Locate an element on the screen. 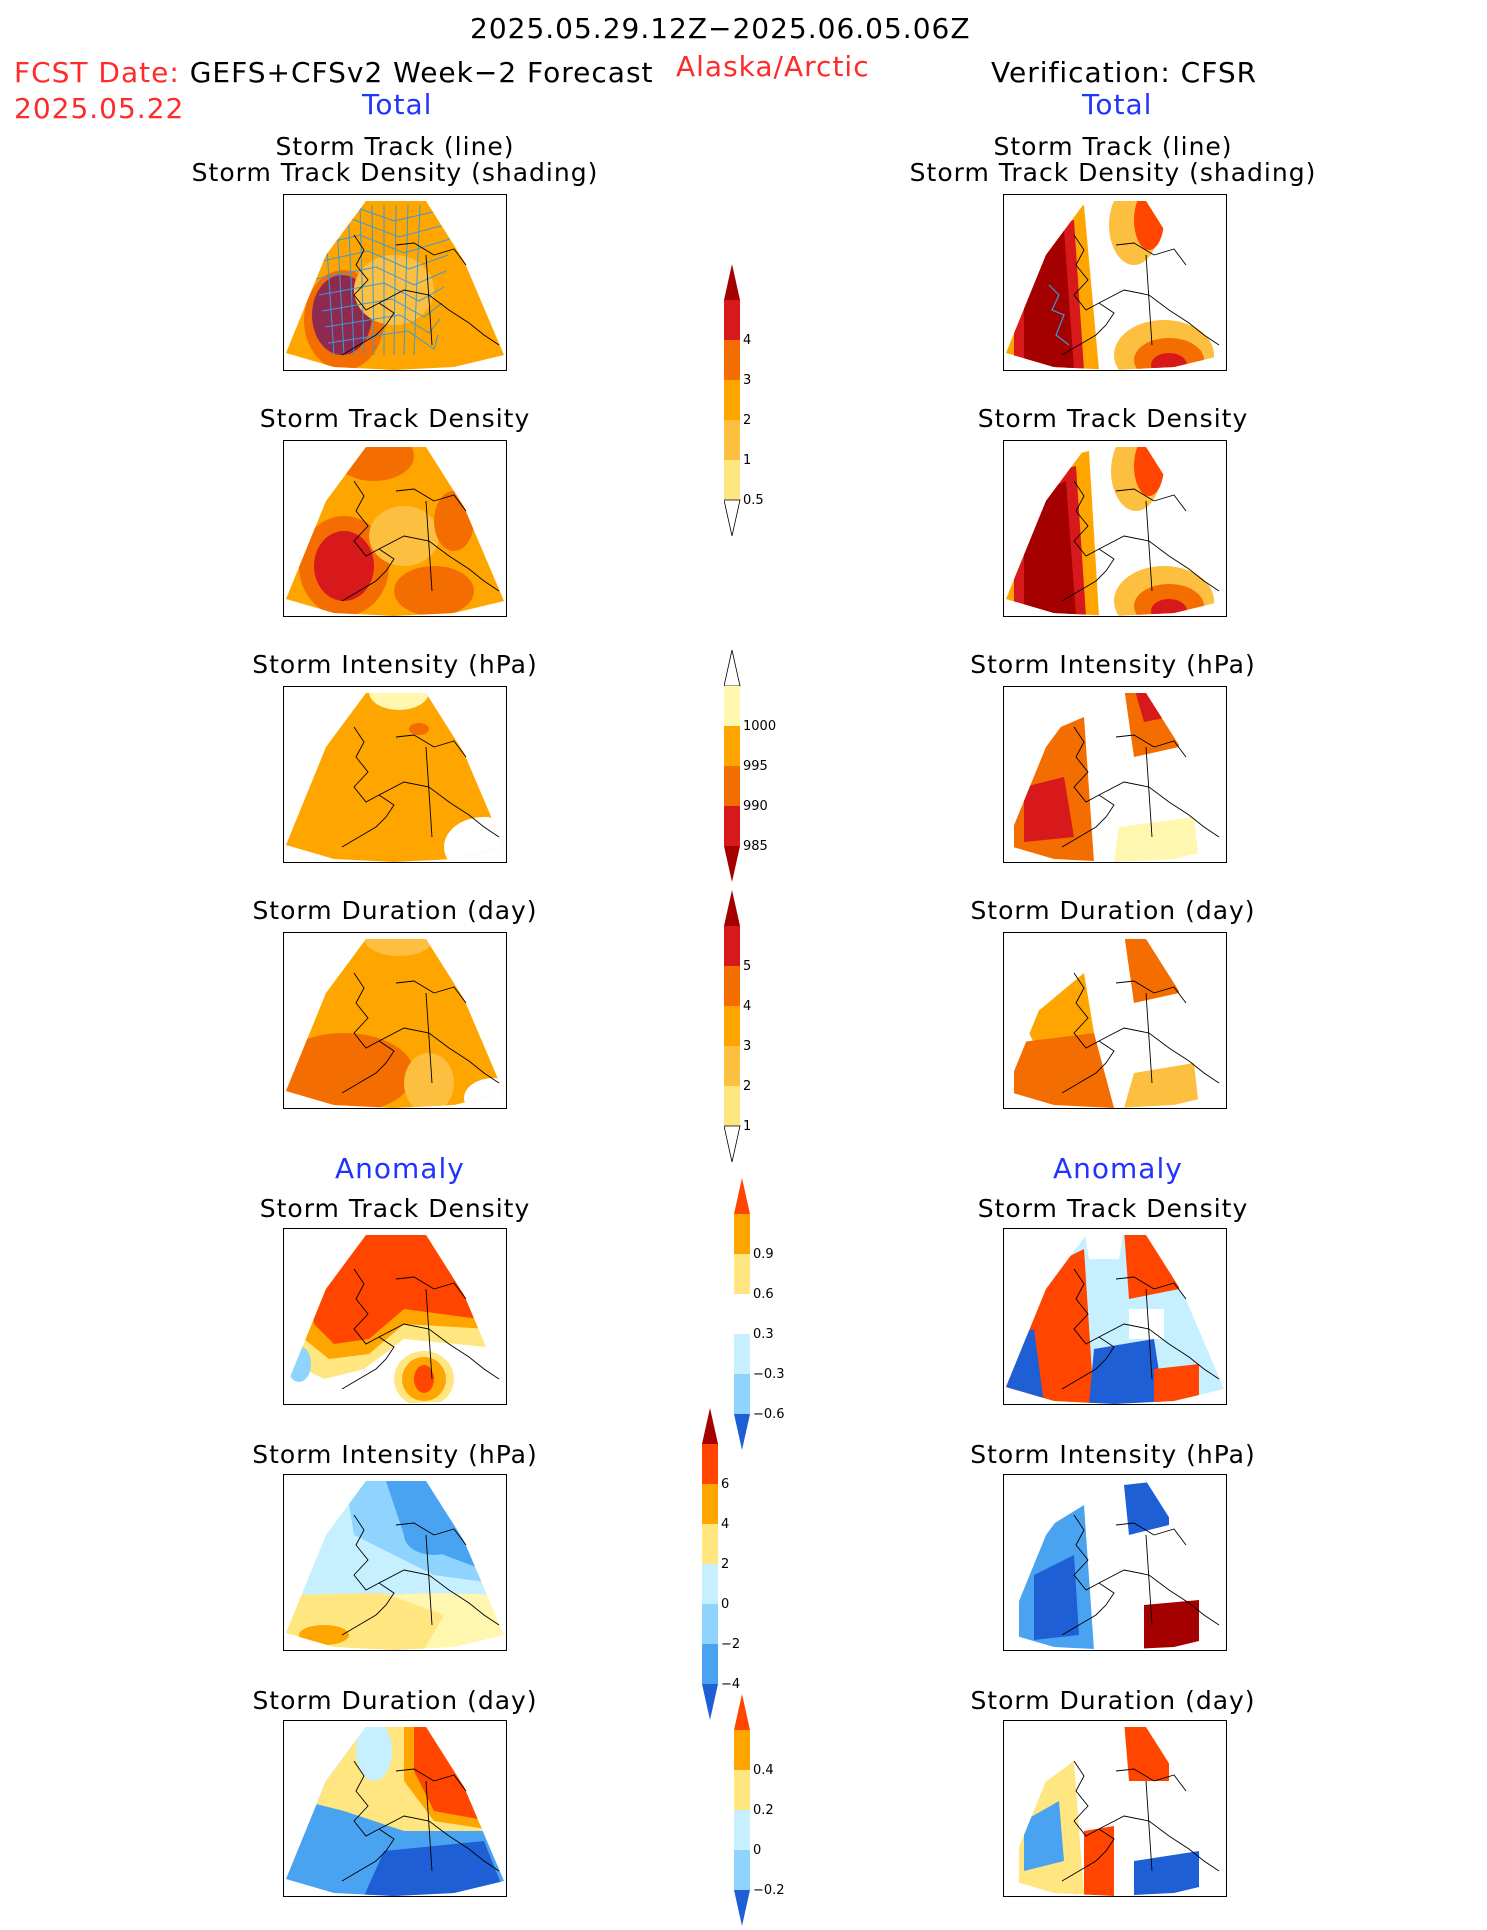 The image size is (1487, 1930). region-label: Alaska/Arctic is located at coordinates (773, 66).